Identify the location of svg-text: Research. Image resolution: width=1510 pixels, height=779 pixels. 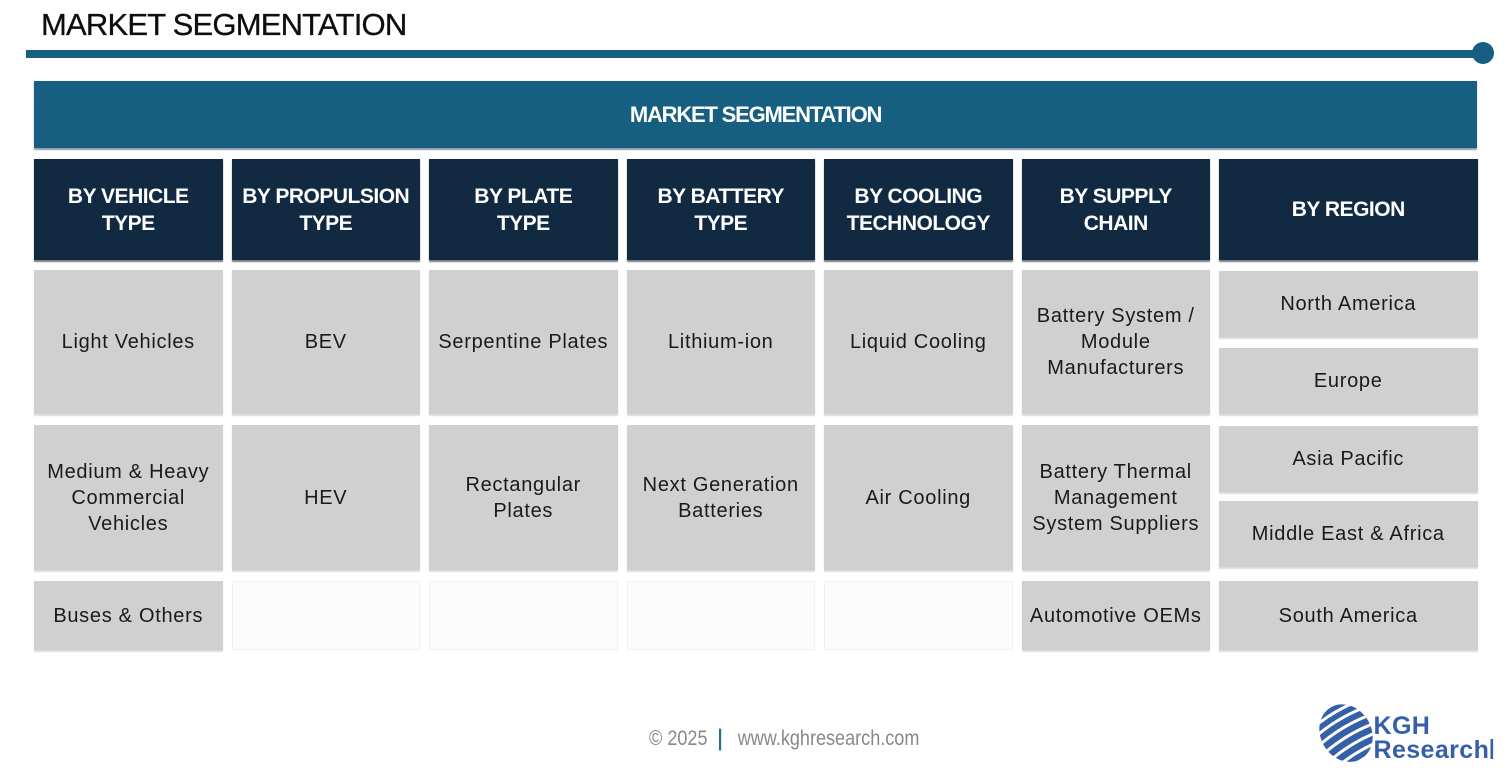
(1432, 750).